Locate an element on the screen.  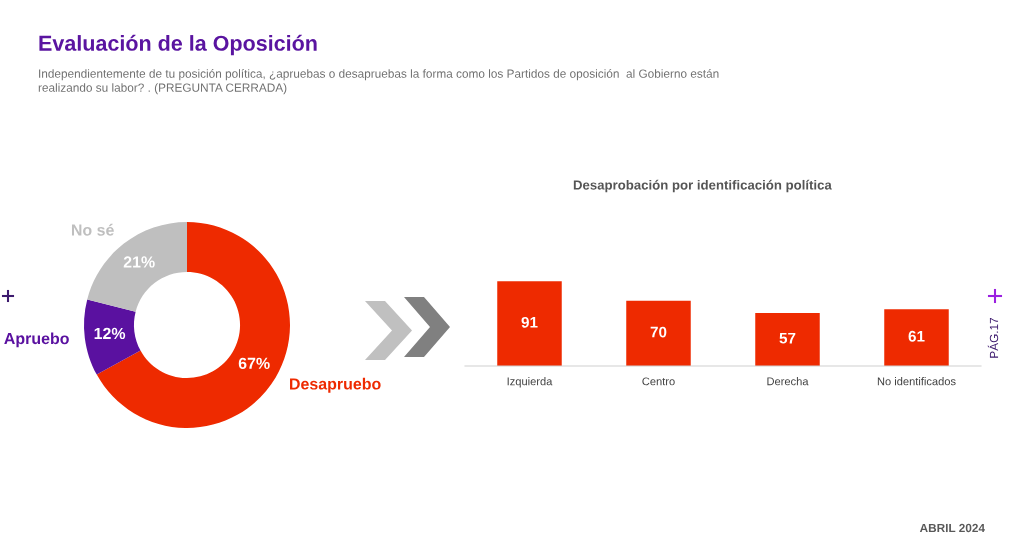
data-label: 57 is located at coordinates (787, 338).